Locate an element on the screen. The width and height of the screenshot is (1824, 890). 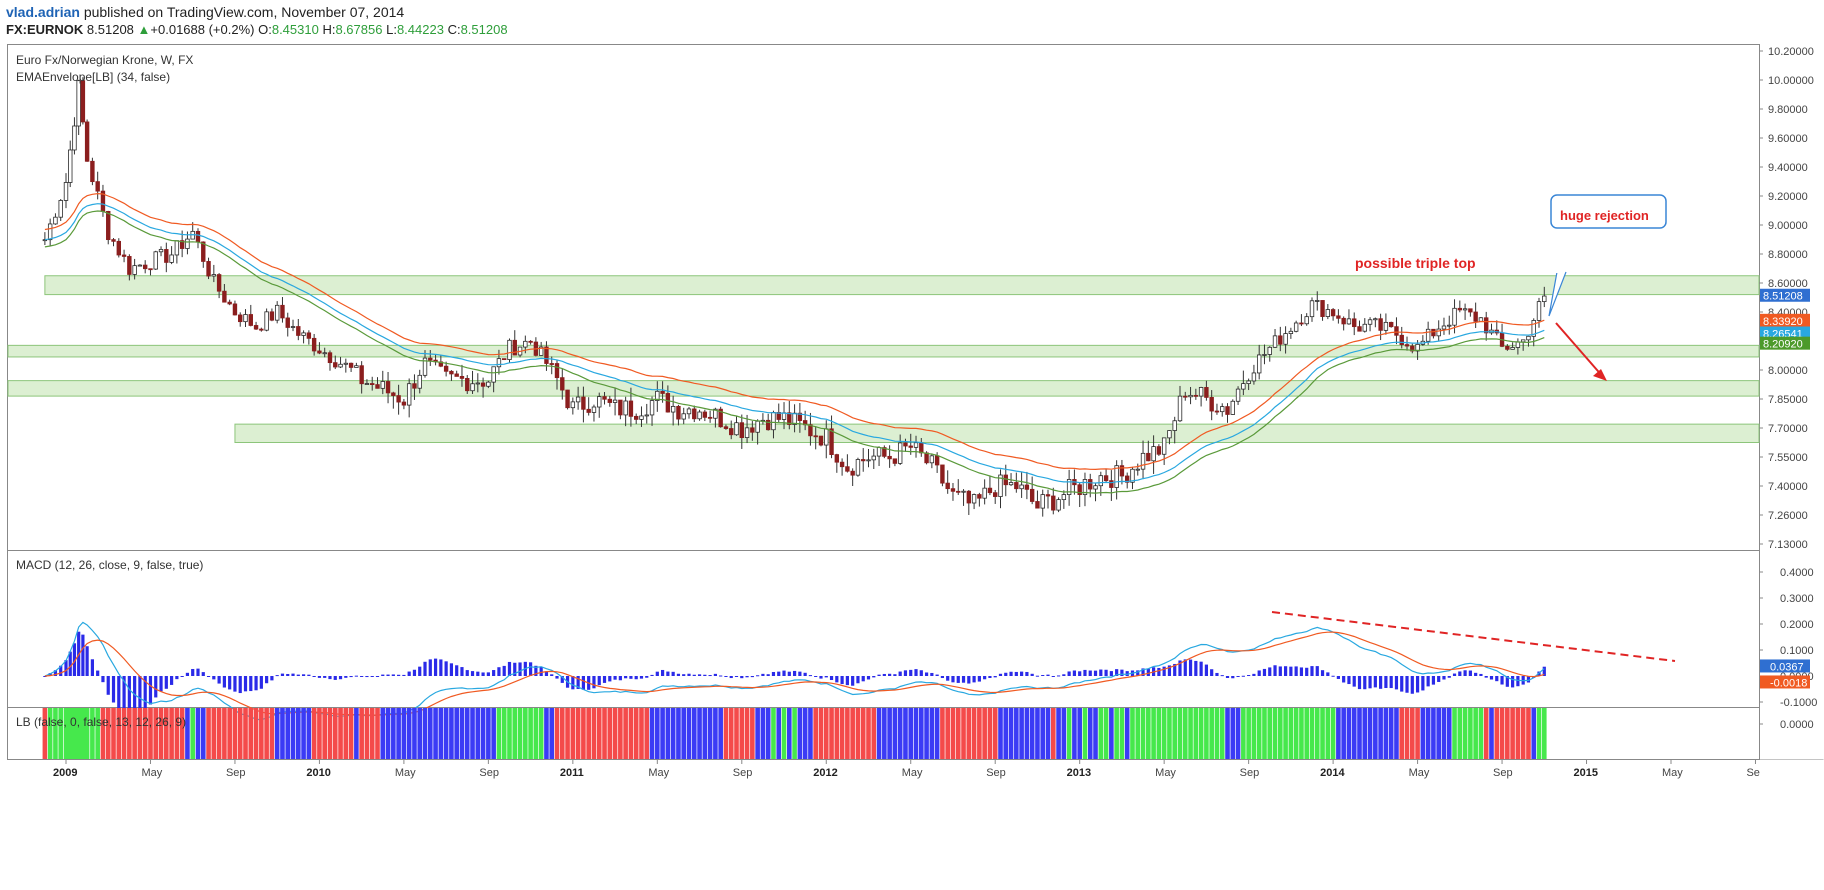
indicator-label: EMAEnvelope[LB] (34, false) is located at coordinates (93, 77).